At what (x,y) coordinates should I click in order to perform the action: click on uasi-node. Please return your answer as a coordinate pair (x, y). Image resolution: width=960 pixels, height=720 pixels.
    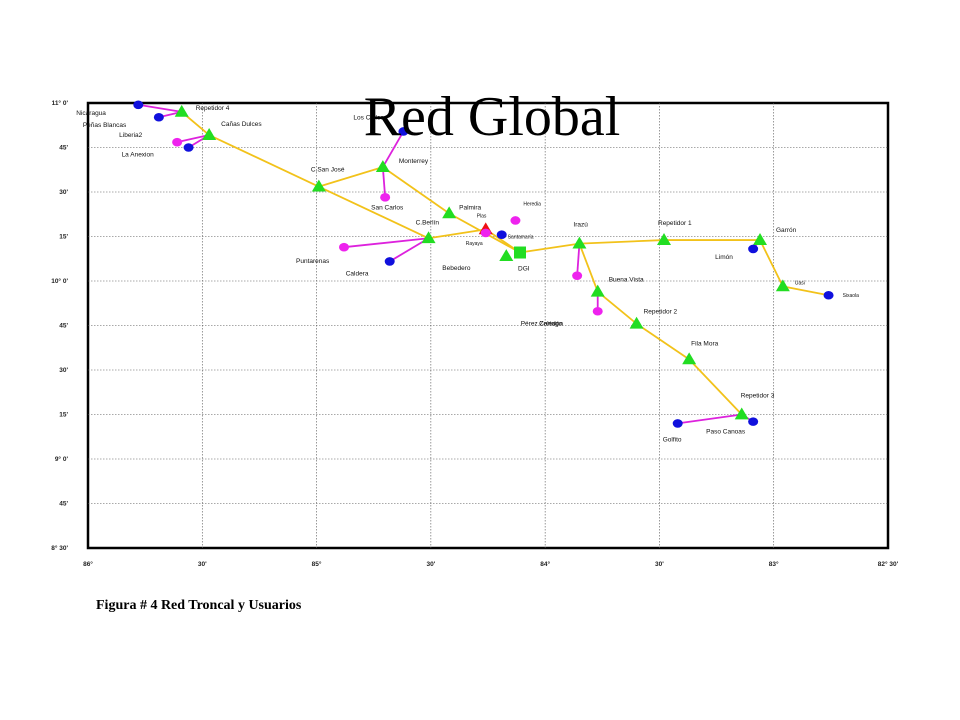
    Looking at the image, I should click on (782, 285).